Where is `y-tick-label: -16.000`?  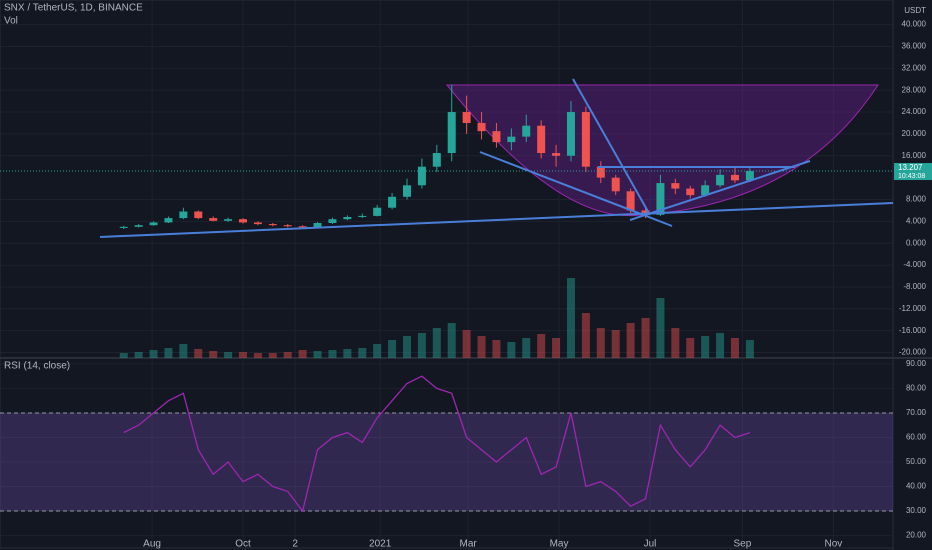
y-tick-label: -16.000 is located at coordinates (913, 330).